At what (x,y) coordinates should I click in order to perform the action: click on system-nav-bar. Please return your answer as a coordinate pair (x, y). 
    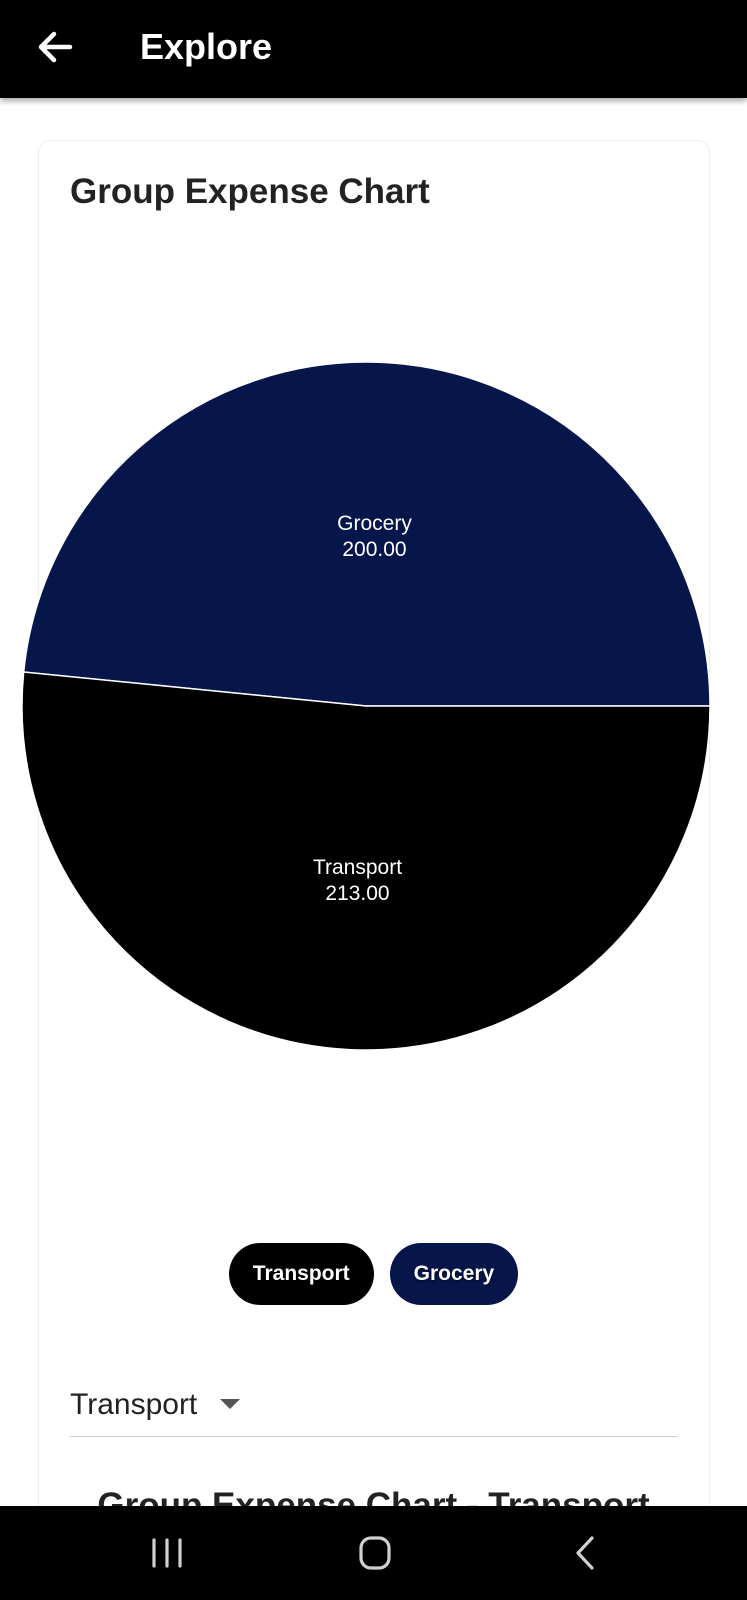
    Looking at the image, I should click on (373, 1553).